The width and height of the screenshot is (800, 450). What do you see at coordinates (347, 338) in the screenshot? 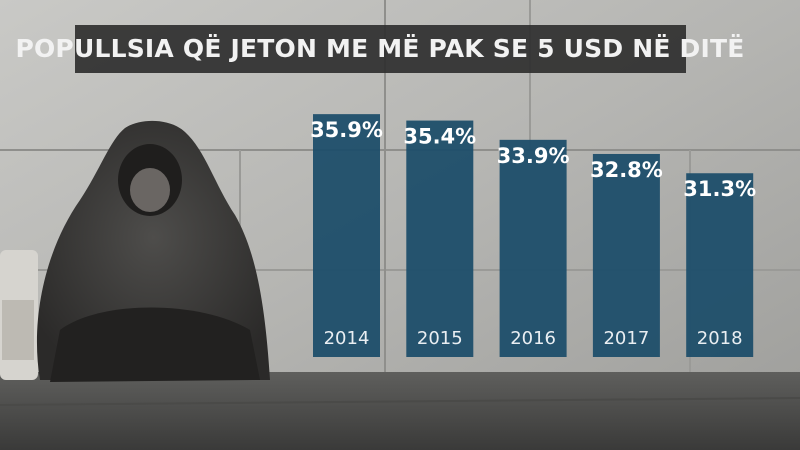
I see `x-tick-label: 2014` at bounding box center [347, 338].